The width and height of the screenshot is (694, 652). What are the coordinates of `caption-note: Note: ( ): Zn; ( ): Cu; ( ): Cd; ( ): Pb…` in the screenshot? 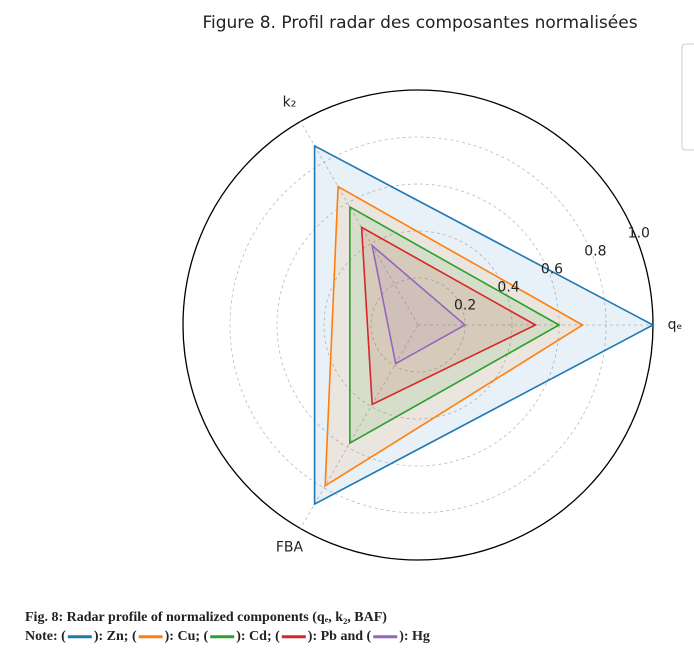 It's located at (227, 636).